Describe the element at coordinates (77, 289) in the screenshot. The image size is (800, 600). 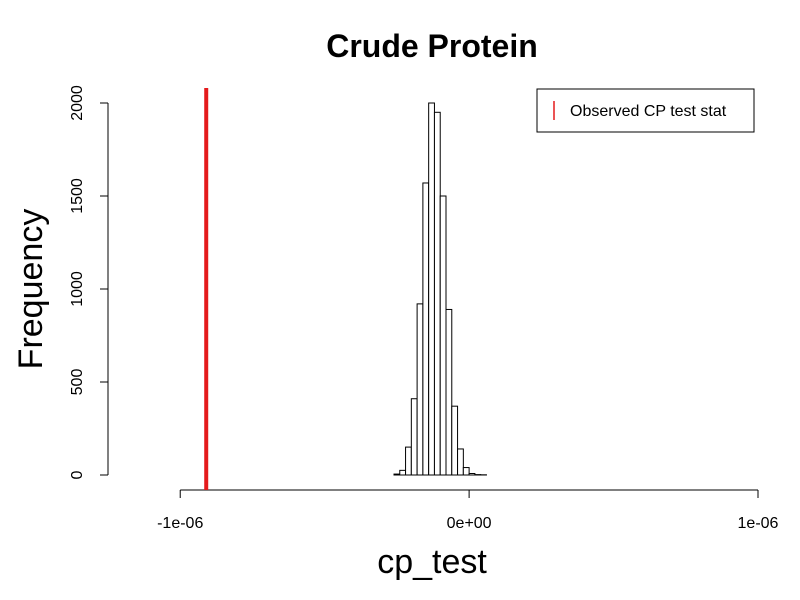
I see `y-tick-label: 1000` at that location.